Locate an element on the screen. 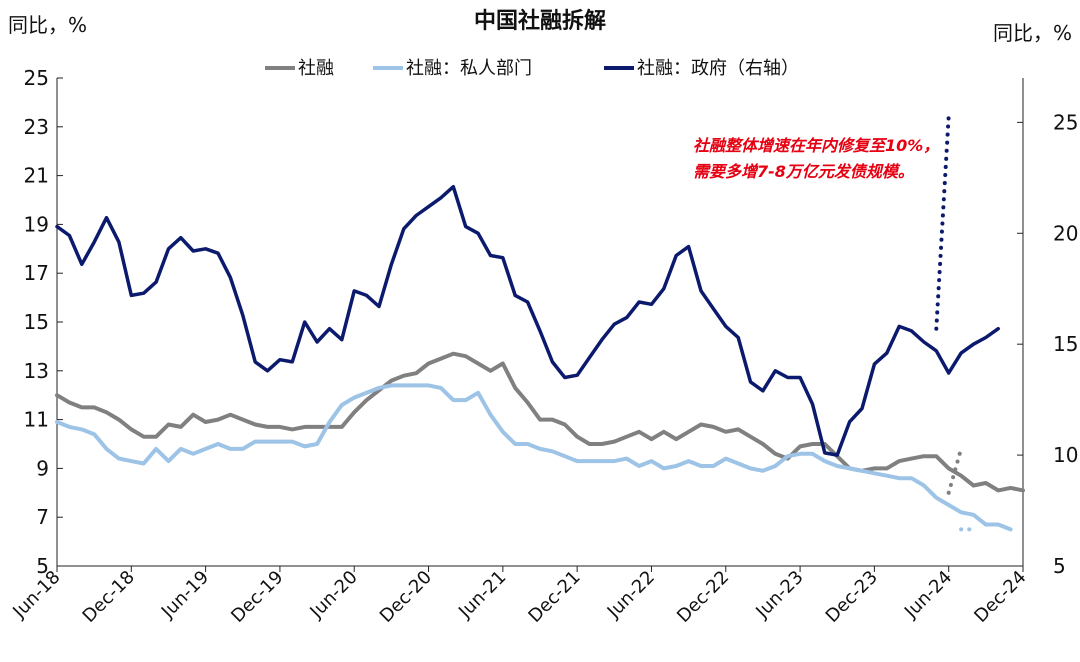 The width and height of the screenshot is (1080, 662). annotation: 社融整体增速在年内修复至10%， 需要多增7-8万亿元发债规模。 is located at coordinates (816, 158).